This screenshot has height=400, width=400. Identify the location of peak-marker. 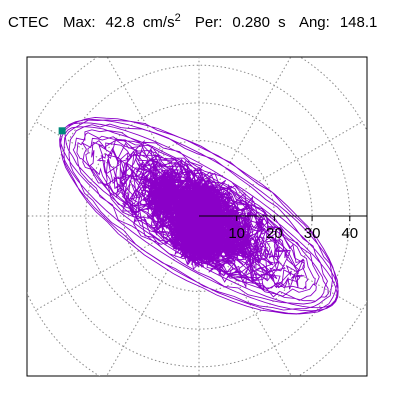
(62, 131).